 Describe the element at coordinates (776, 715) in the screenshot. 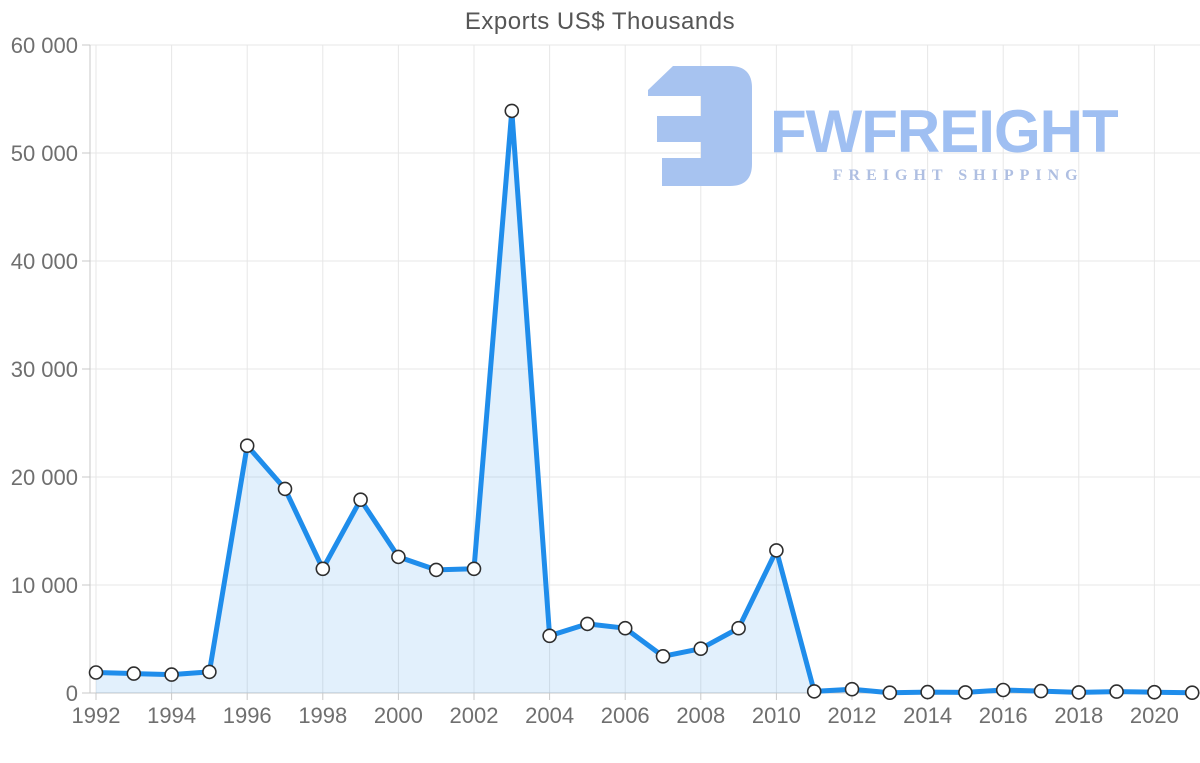

I see `x-axis-label: 2010` at that location.